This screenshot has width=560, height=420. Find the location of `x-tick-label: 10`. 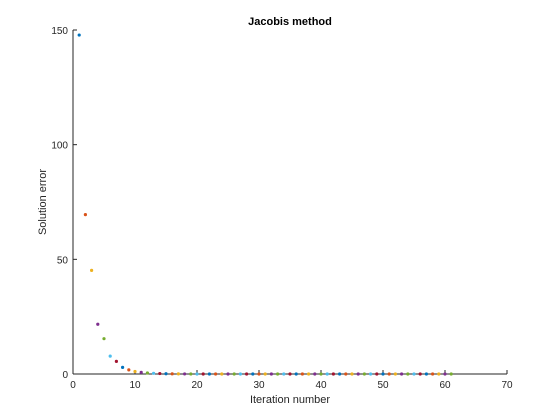

x-tick-label: 10 is located at coordinates (135, 385).